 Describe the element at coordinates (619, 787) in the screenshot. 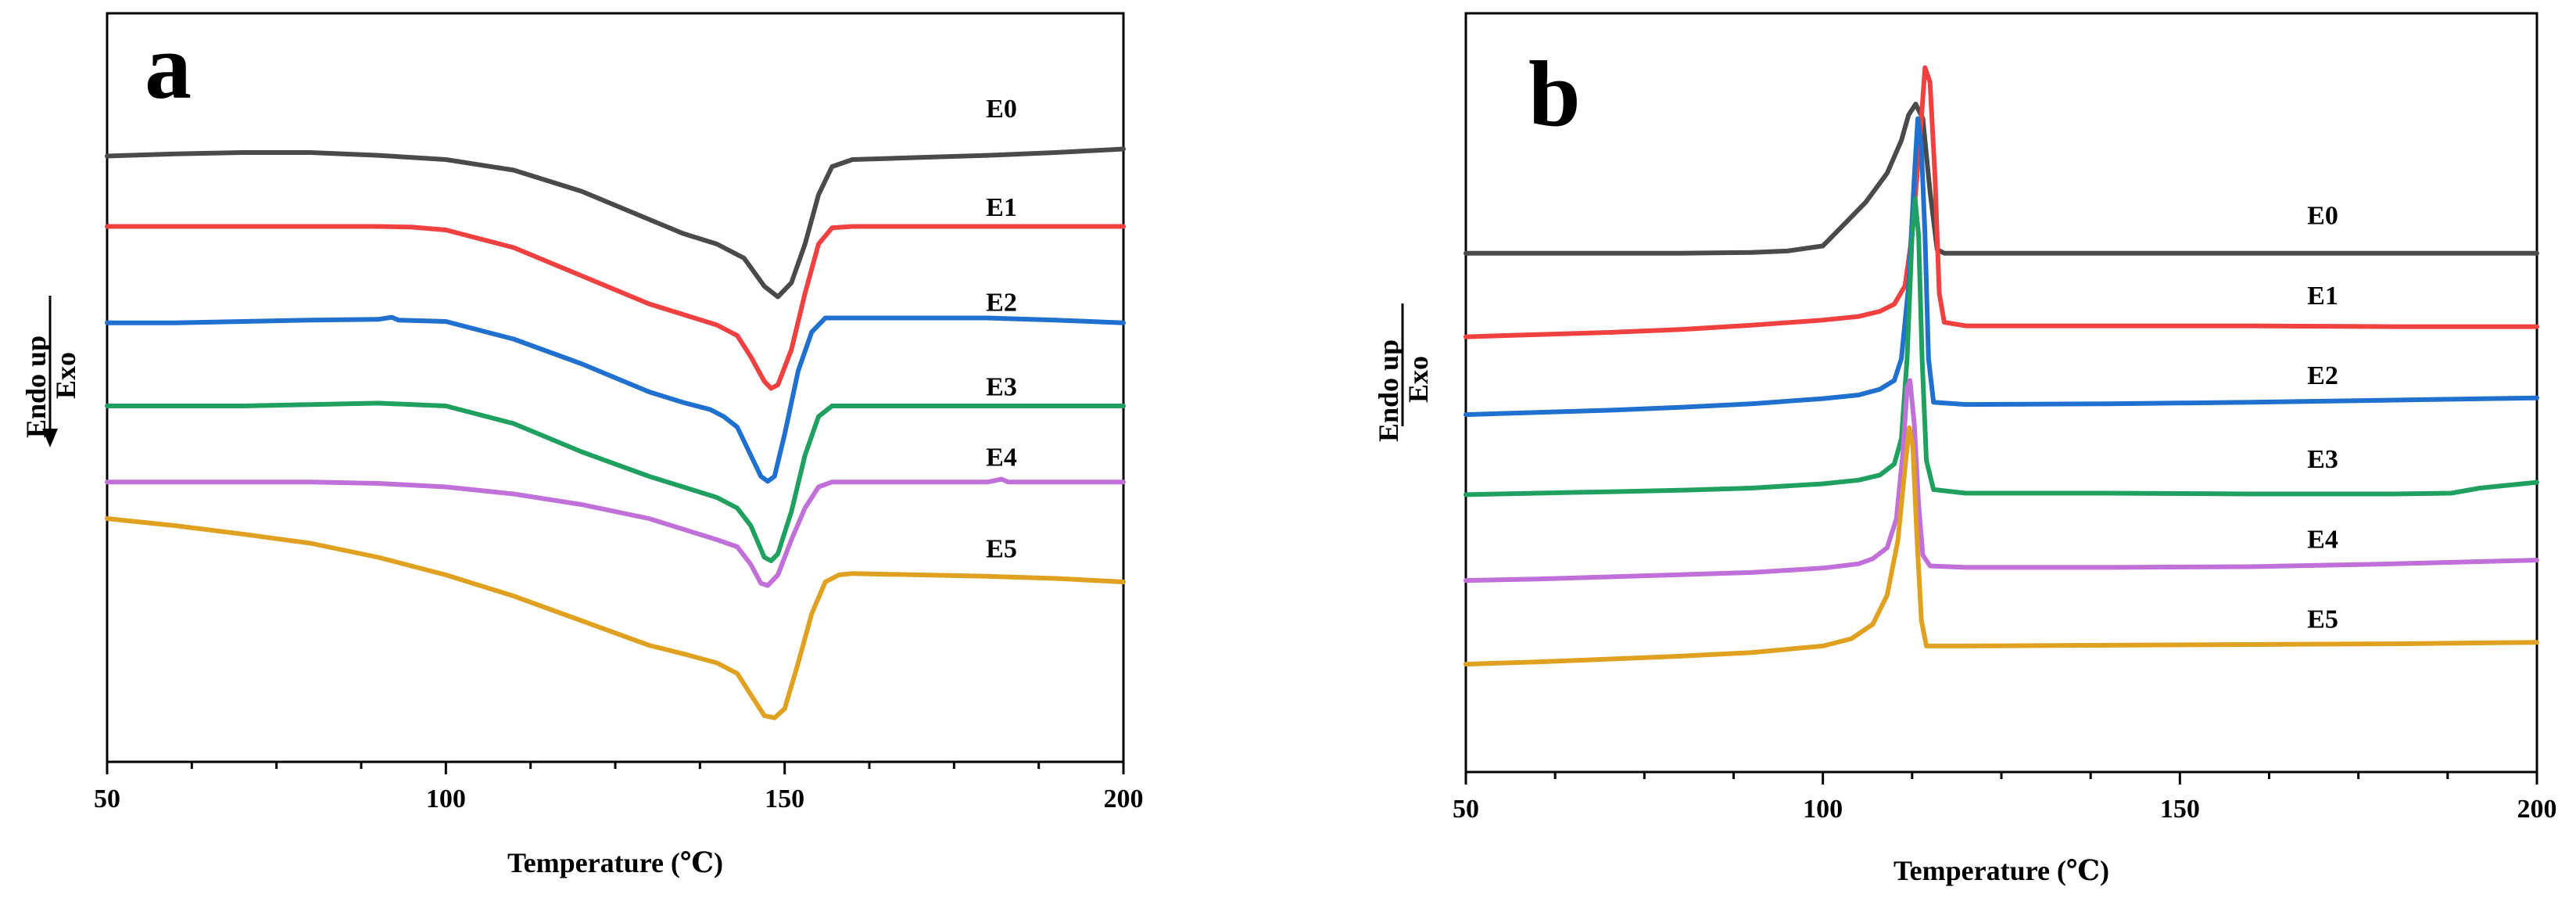

I see `panel-a-ticks: 50 100 150 200` at that location.